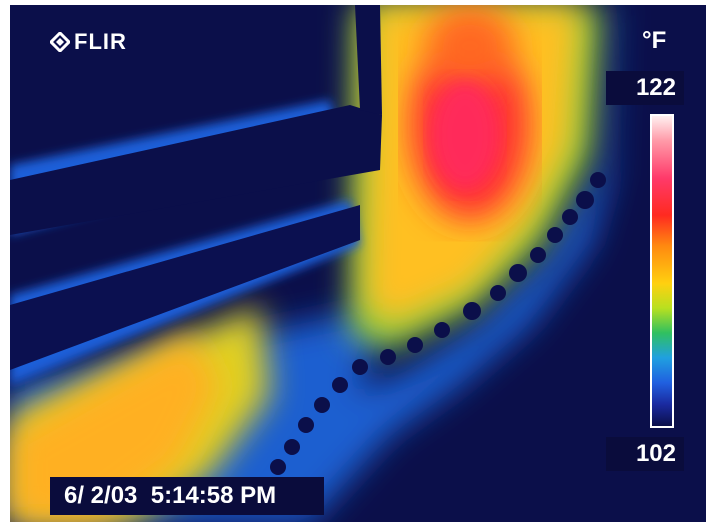 The image size is (712, 527). Describe the element at coordinates (100, 41) in the screenshot. I see `logo-text: FLIR` at that location.